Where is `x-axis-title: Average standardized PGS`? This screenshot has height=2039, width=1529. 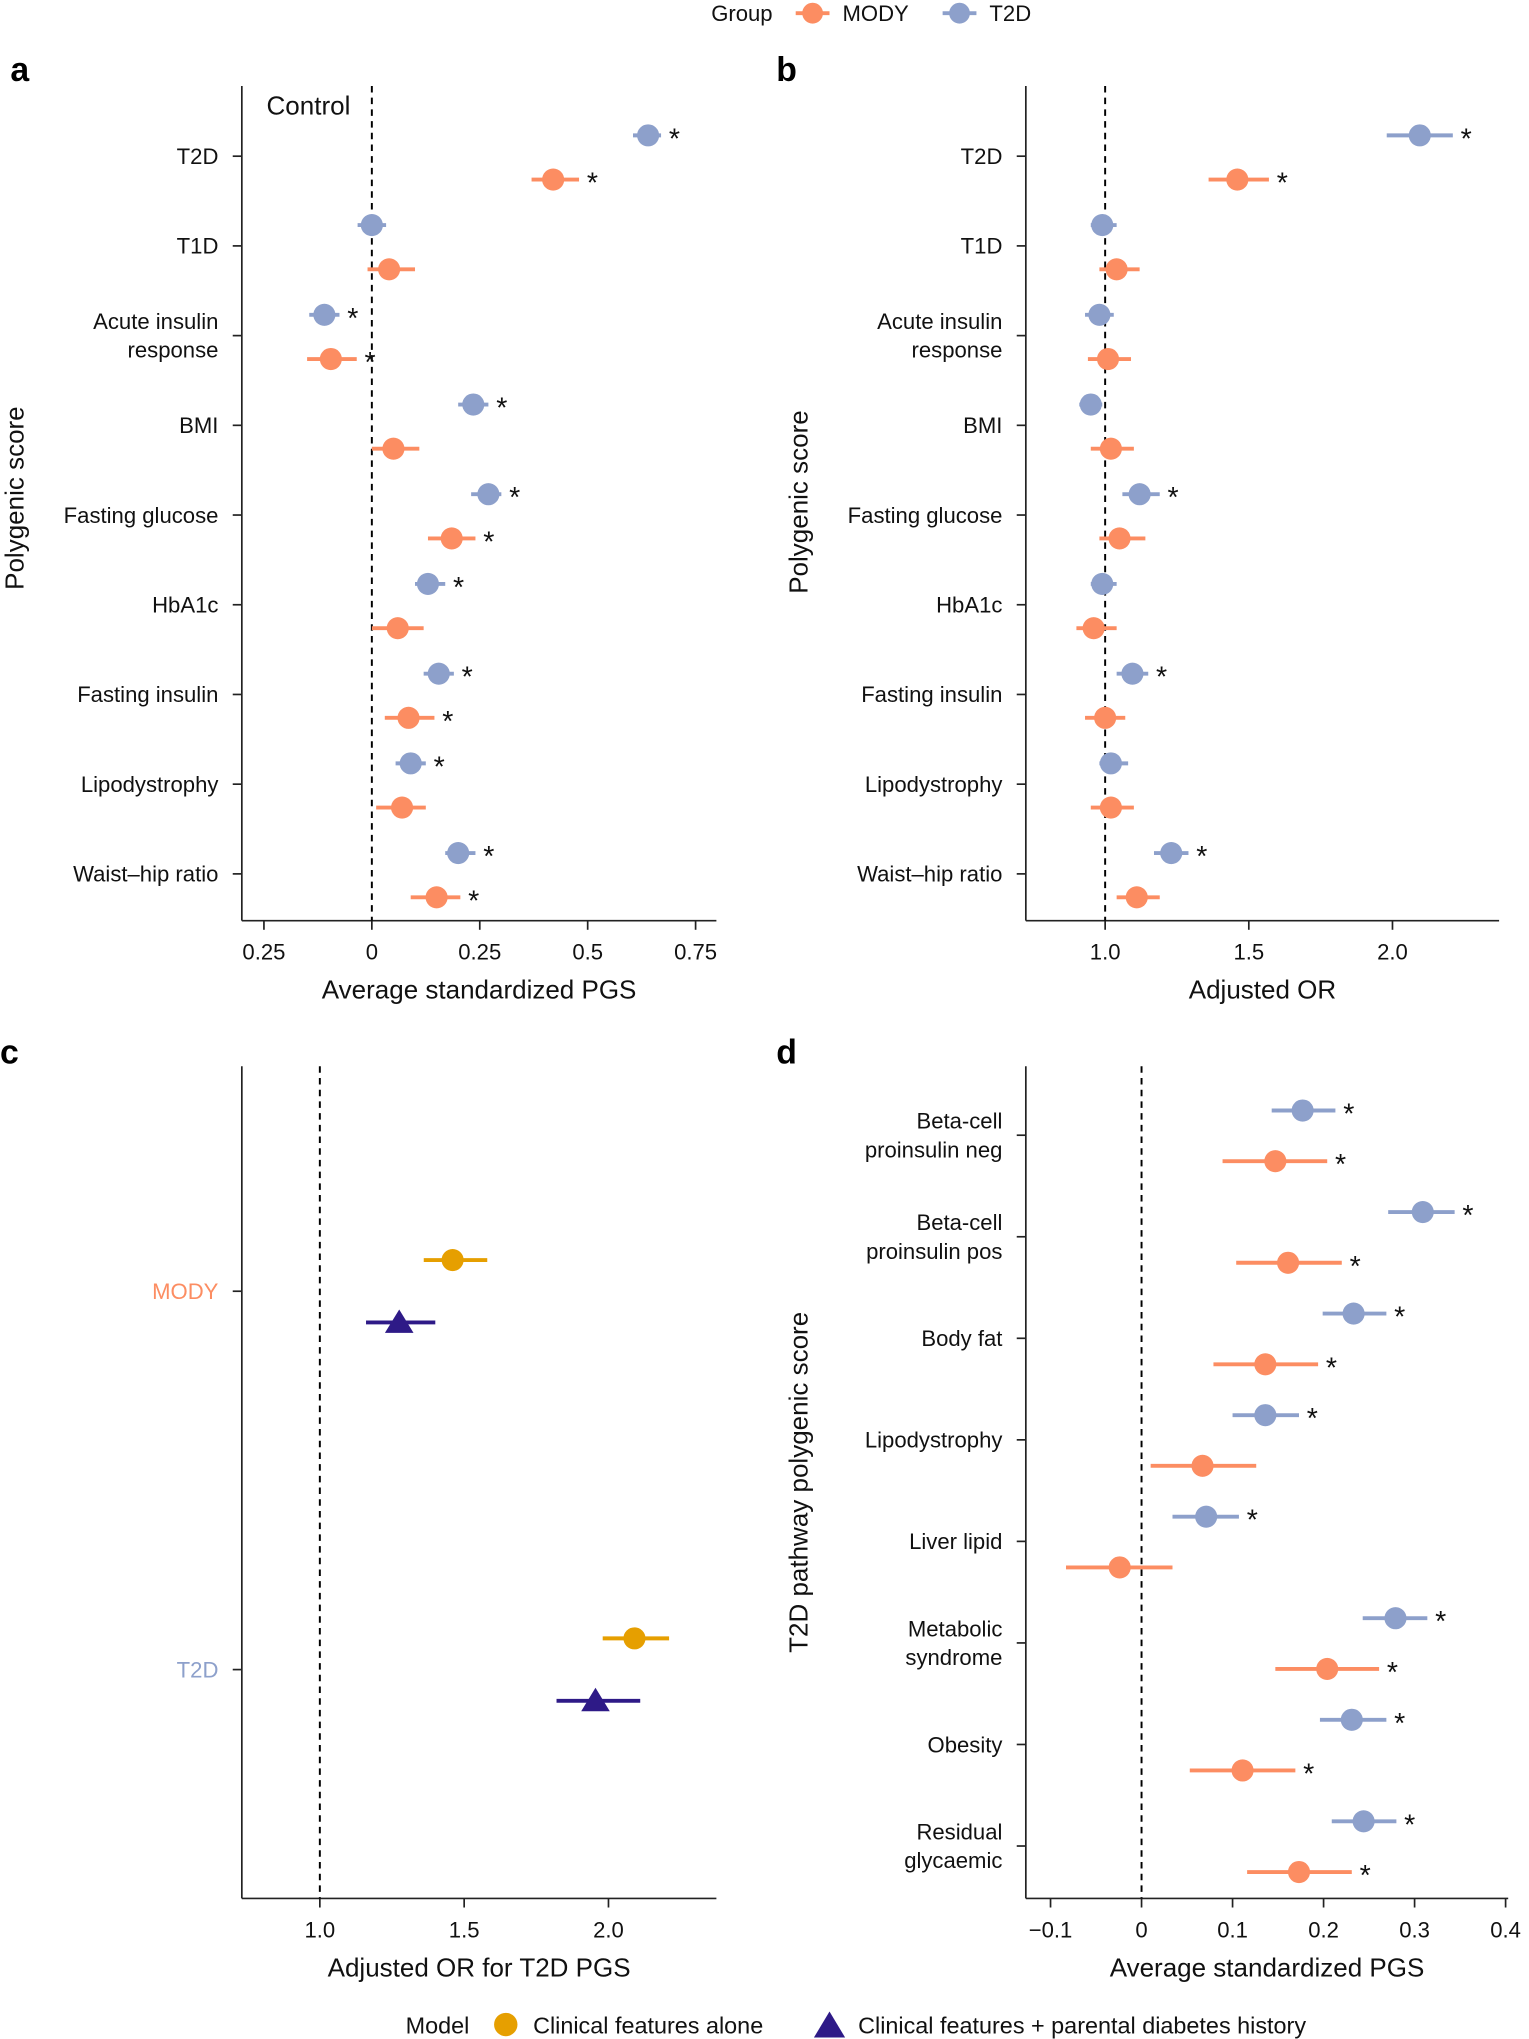 x-axis-title: Average standardized PGS is located at coordinates (479, 990).